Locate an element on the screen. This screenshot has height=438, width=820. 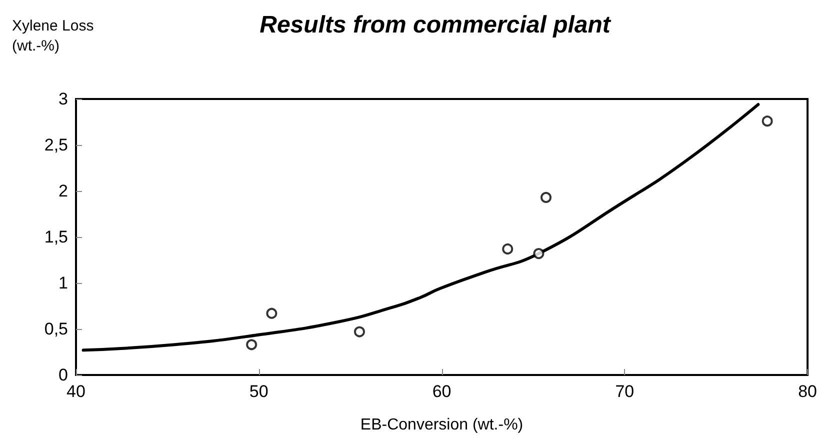
x-axis-title: EB-Conversion (wt.-%) is located at coordinates (442, 425).